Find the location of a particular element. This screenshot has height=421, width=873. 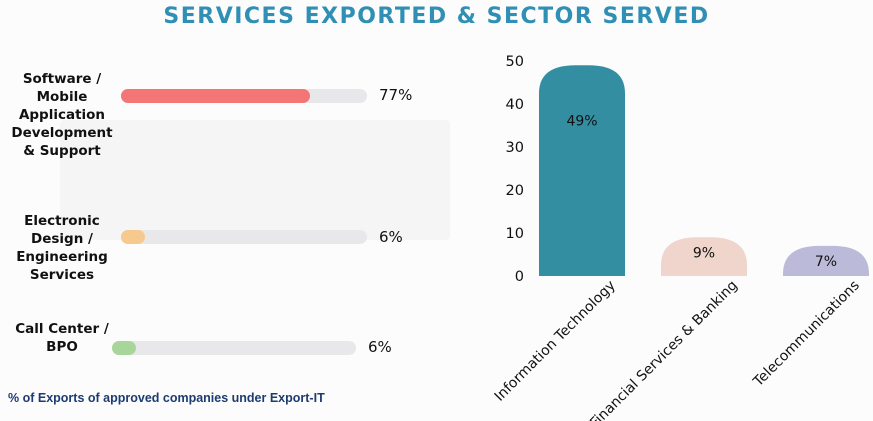

y-tick-label: 50 is located at coordinates (515, 62).